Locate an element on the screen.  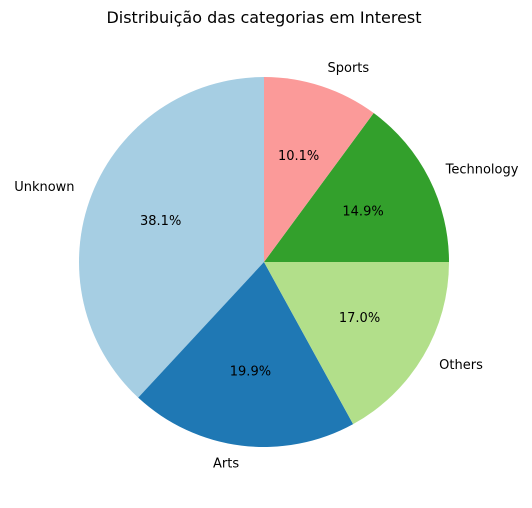
slice-percent-technology: 14.9% is located at coordinates (362, 211).